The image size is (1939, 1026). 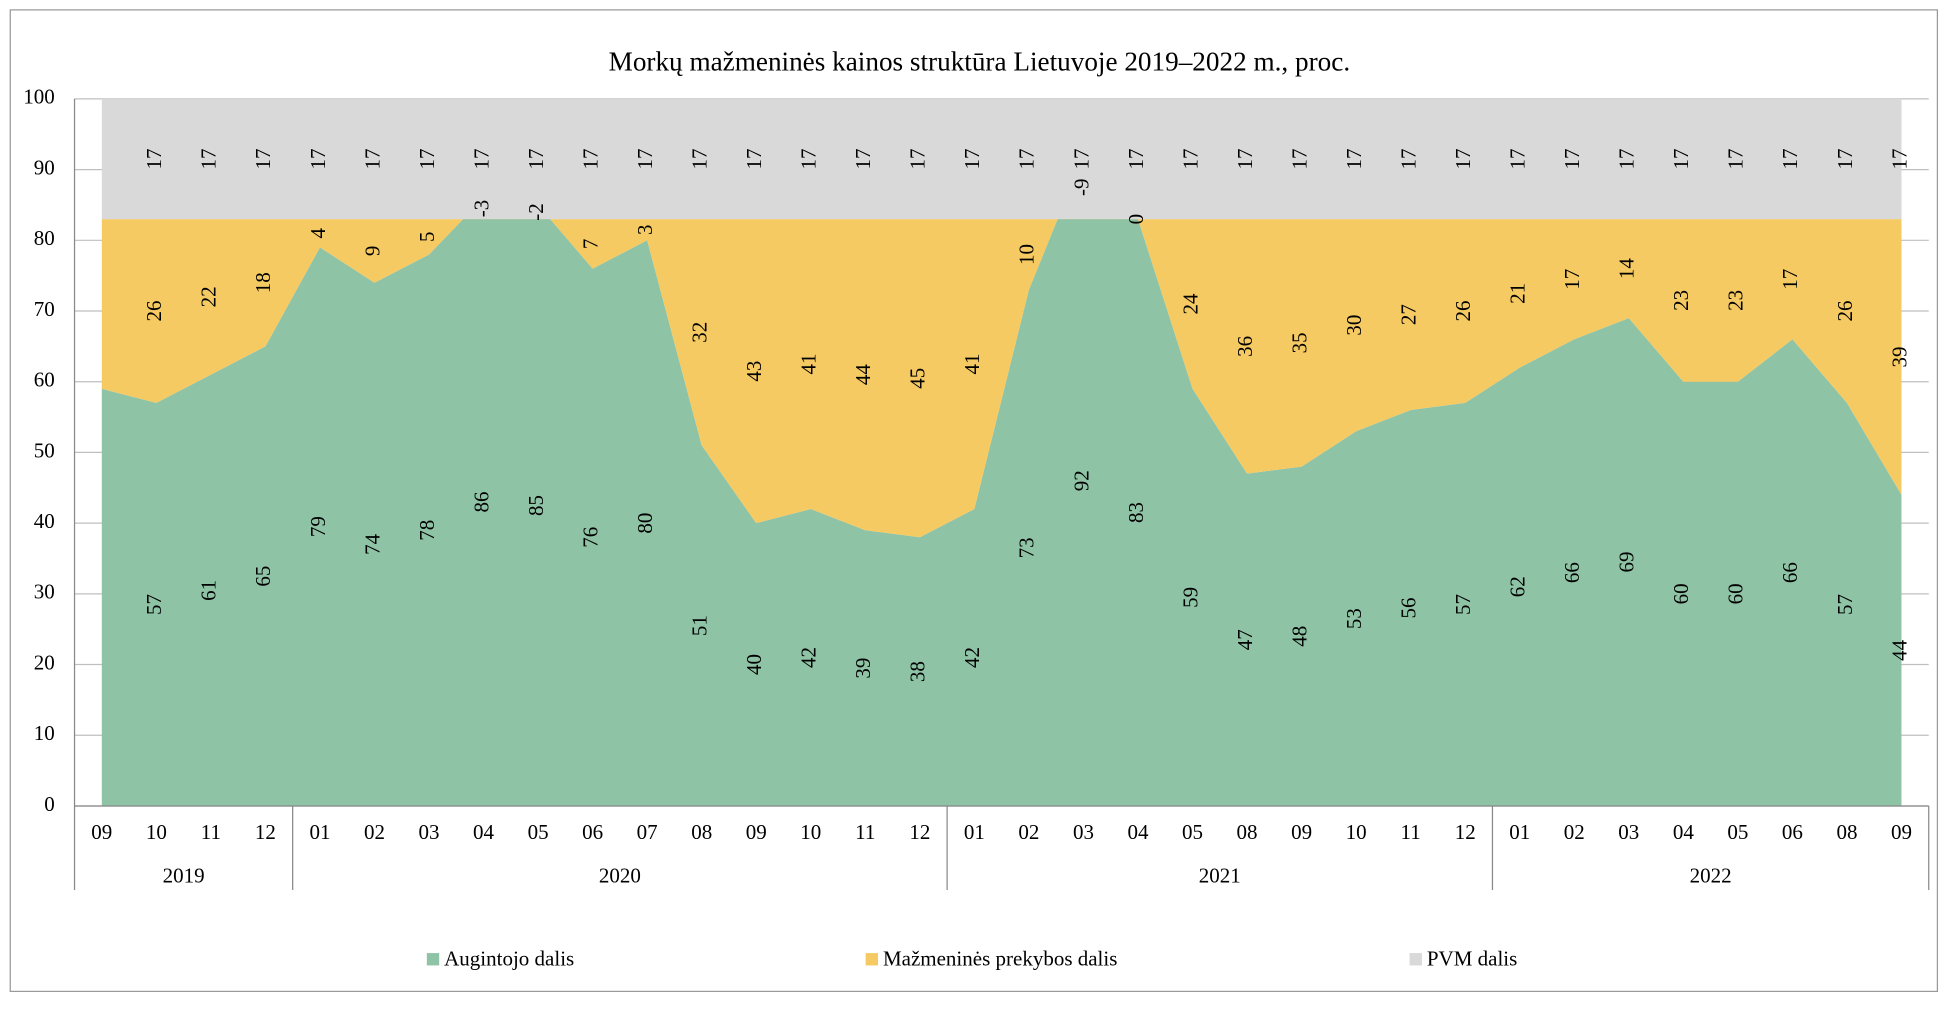 What do you see at coordinates (1354, 325) in the screenshot?
I see `data-label: 30` at bounding box center [1354, 325].